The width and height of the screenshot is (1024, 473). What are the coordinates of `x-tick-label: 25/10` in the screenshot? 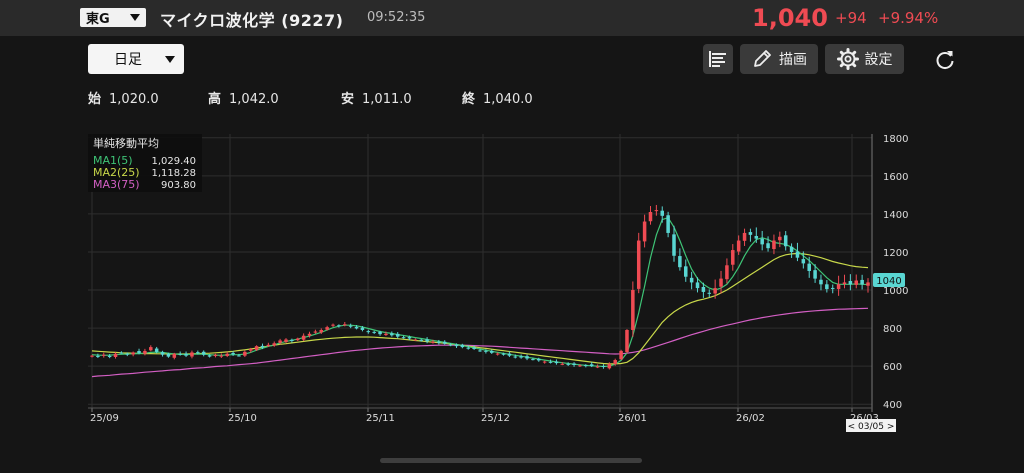 It's located at (242, 418).